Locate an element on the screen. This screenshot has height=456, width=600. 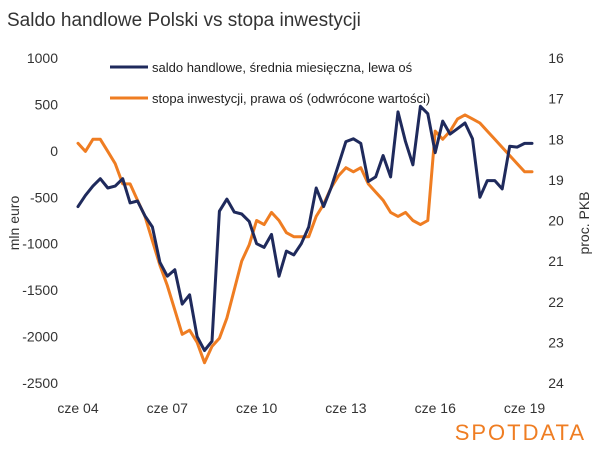
x-tick-label: cze 10 is located at coordinates (256, 408).